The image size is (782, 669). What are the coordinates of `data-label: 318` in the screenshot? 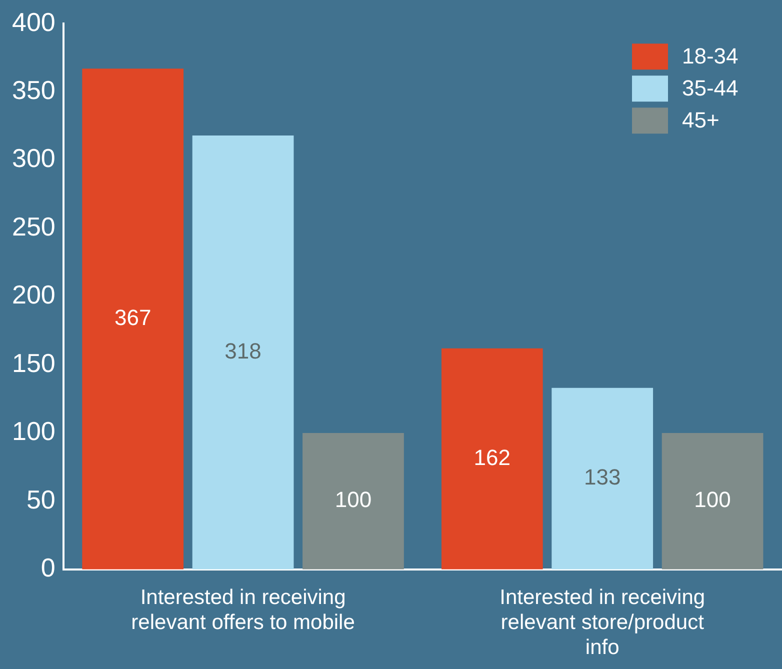 It's located at (243, 351).